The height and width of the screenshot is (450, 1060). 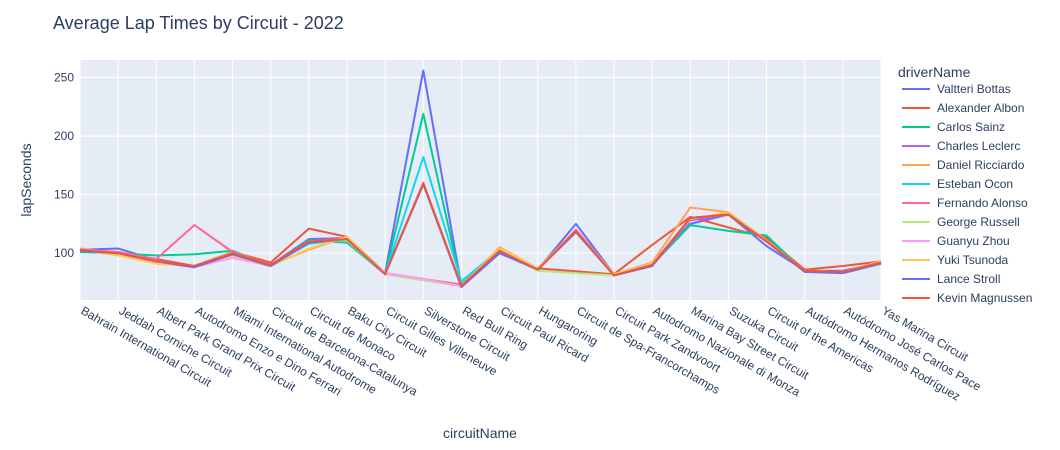 What do you see at coordinates (26, 179) in the screenshot?
I see `y-axis-title: lapSeconds` at bounding box center [26, 179].